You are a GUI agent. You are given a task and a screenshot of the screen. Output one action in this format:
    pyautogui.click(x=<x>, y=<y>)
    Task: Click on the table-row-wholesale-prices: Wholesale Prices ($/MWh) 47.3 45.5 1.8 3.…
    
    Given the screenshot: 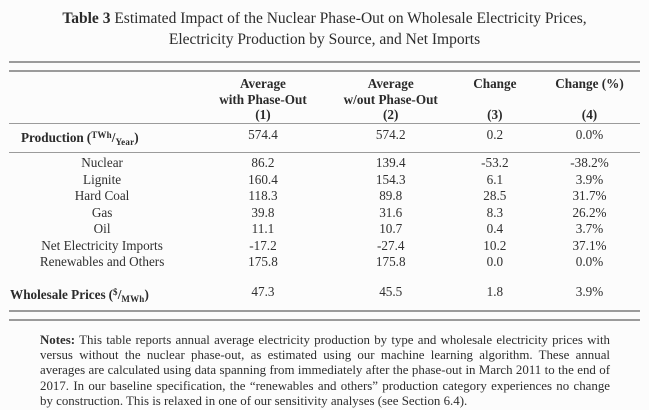 What is the action you would take?
    pyautogui.click(x=324, y=297)
    